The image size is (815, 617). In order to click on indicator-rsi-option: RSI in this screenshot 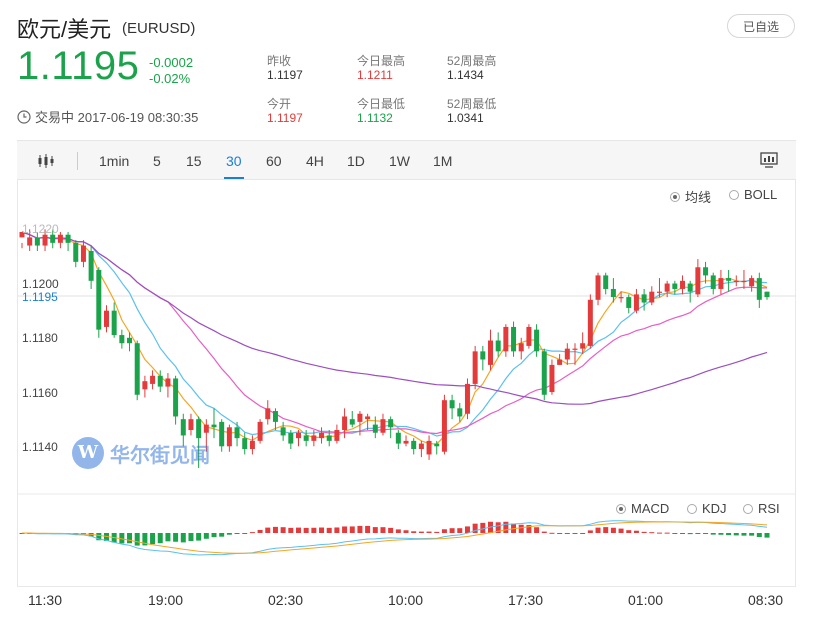, I will do `click(761, 508)`.